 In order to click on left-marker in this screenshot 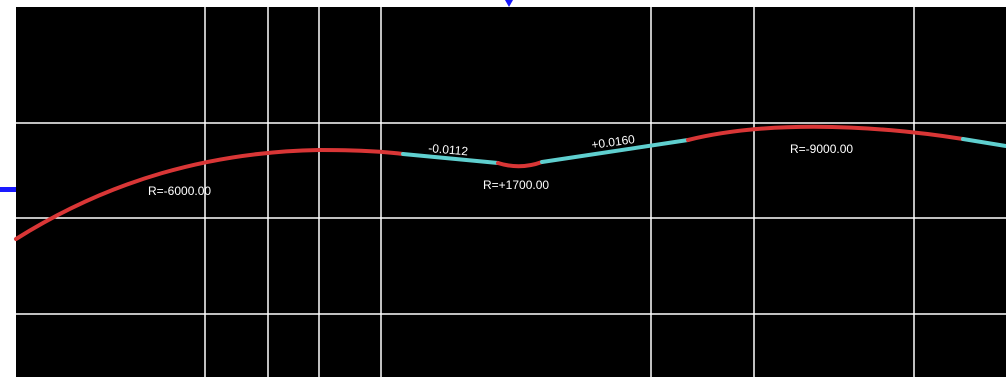, I will do `click(8, 189)`.